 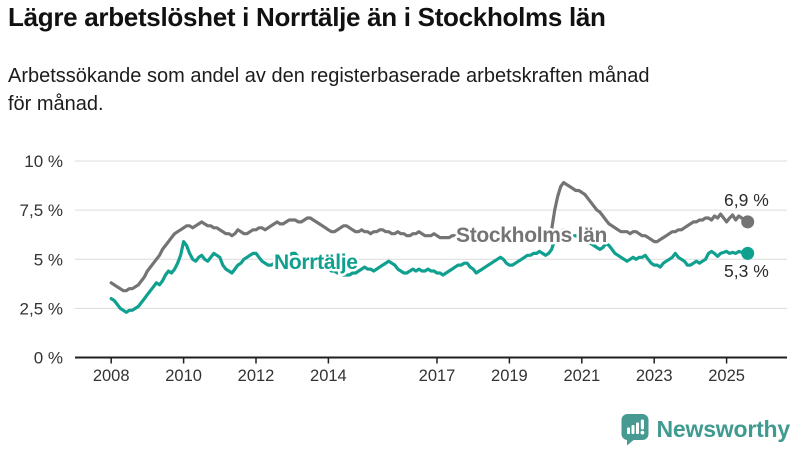 What do you see at coordinates (635, 430) in the screenshot?
I see `newsworthy-chart-bubble-icon` at bounding box center [635, 430].